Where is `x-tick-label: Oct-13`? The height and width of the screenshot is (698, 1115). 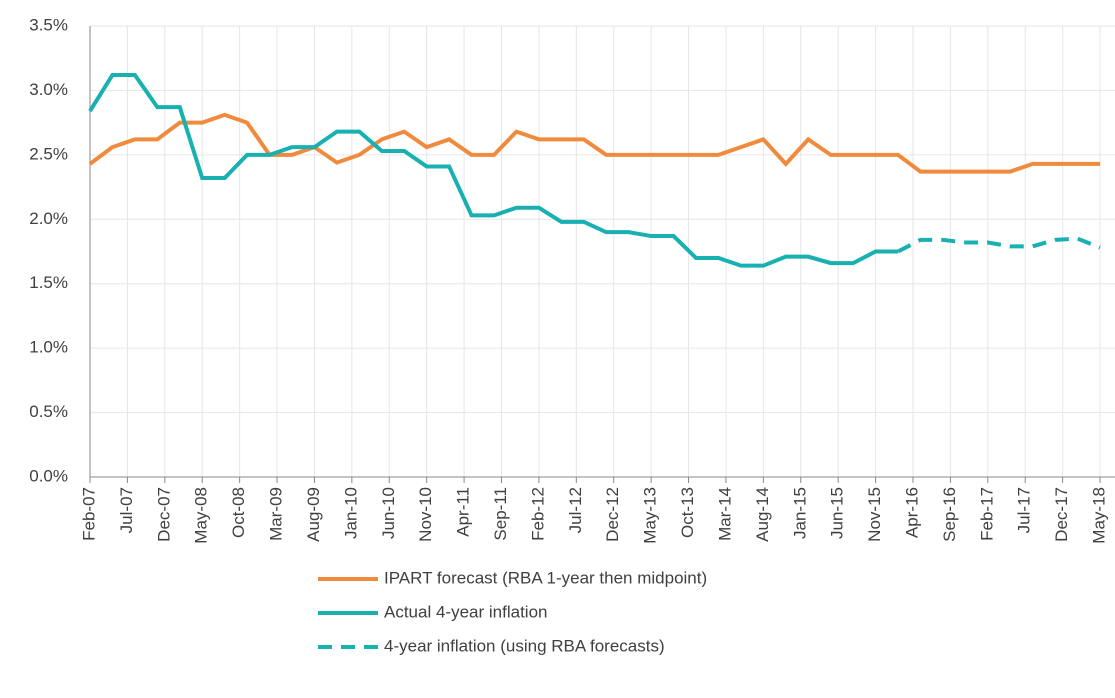
x-tick-label: Oct-13 is located at coordinates (687, 512).